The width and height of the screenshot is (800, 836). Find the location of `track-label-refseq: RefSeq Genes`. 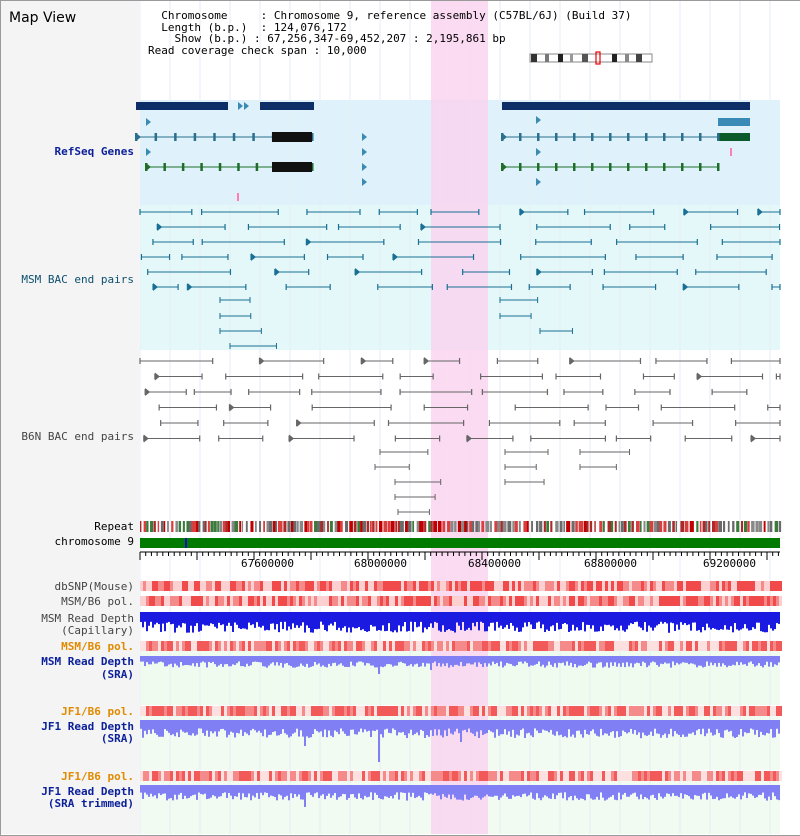

track-label-refseq: RefSeq Genes is located at coordinates (94, 151).